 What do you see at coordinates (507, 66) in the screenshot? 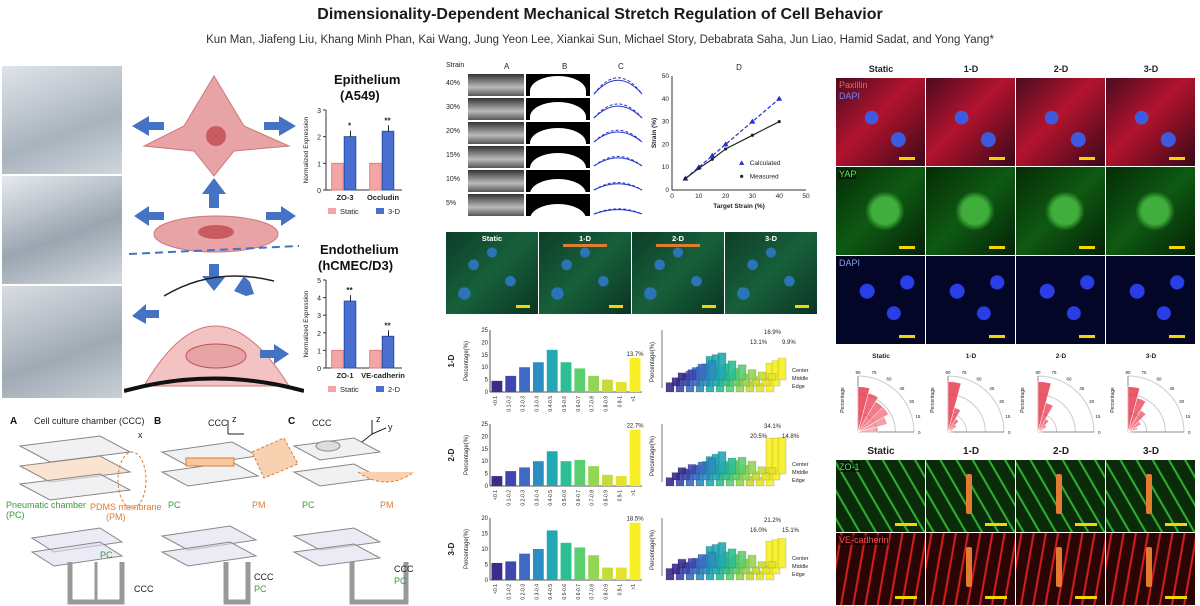
I see `col-a-header: A` at bounding box center [507, 66].